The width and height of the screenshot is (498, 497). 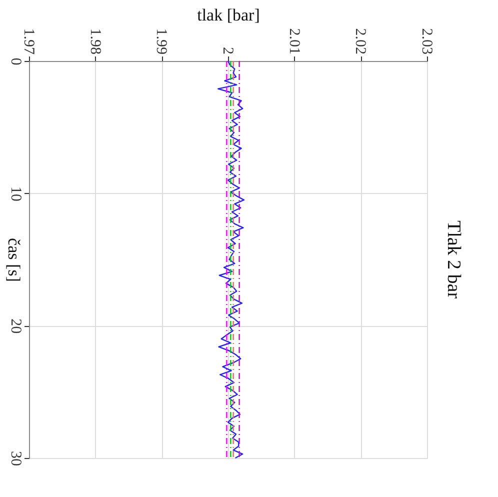 I want to click on line-series, so click(x=231, y=259).